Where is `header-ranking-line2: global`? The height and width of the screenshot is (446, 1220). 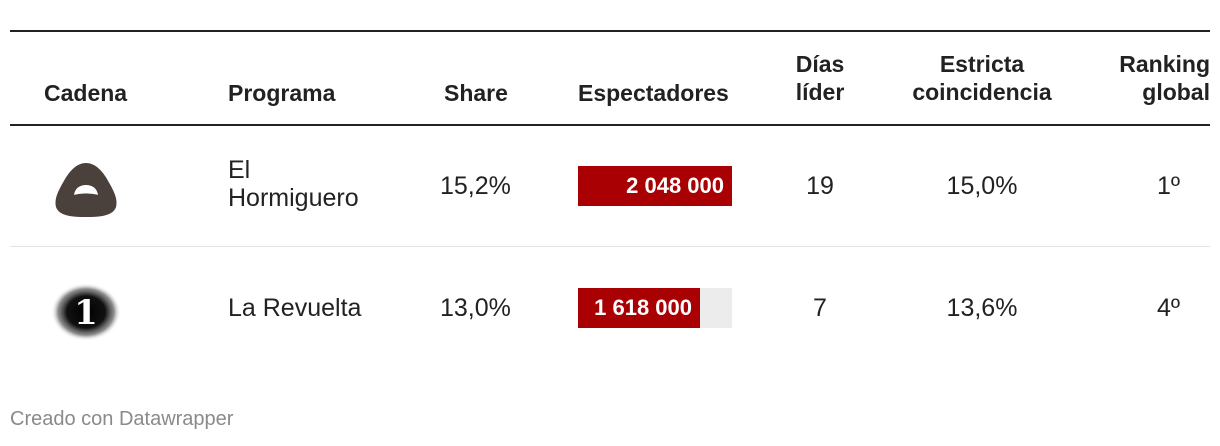
header-ranking-line2: global is located at coordinates (1176, 92).